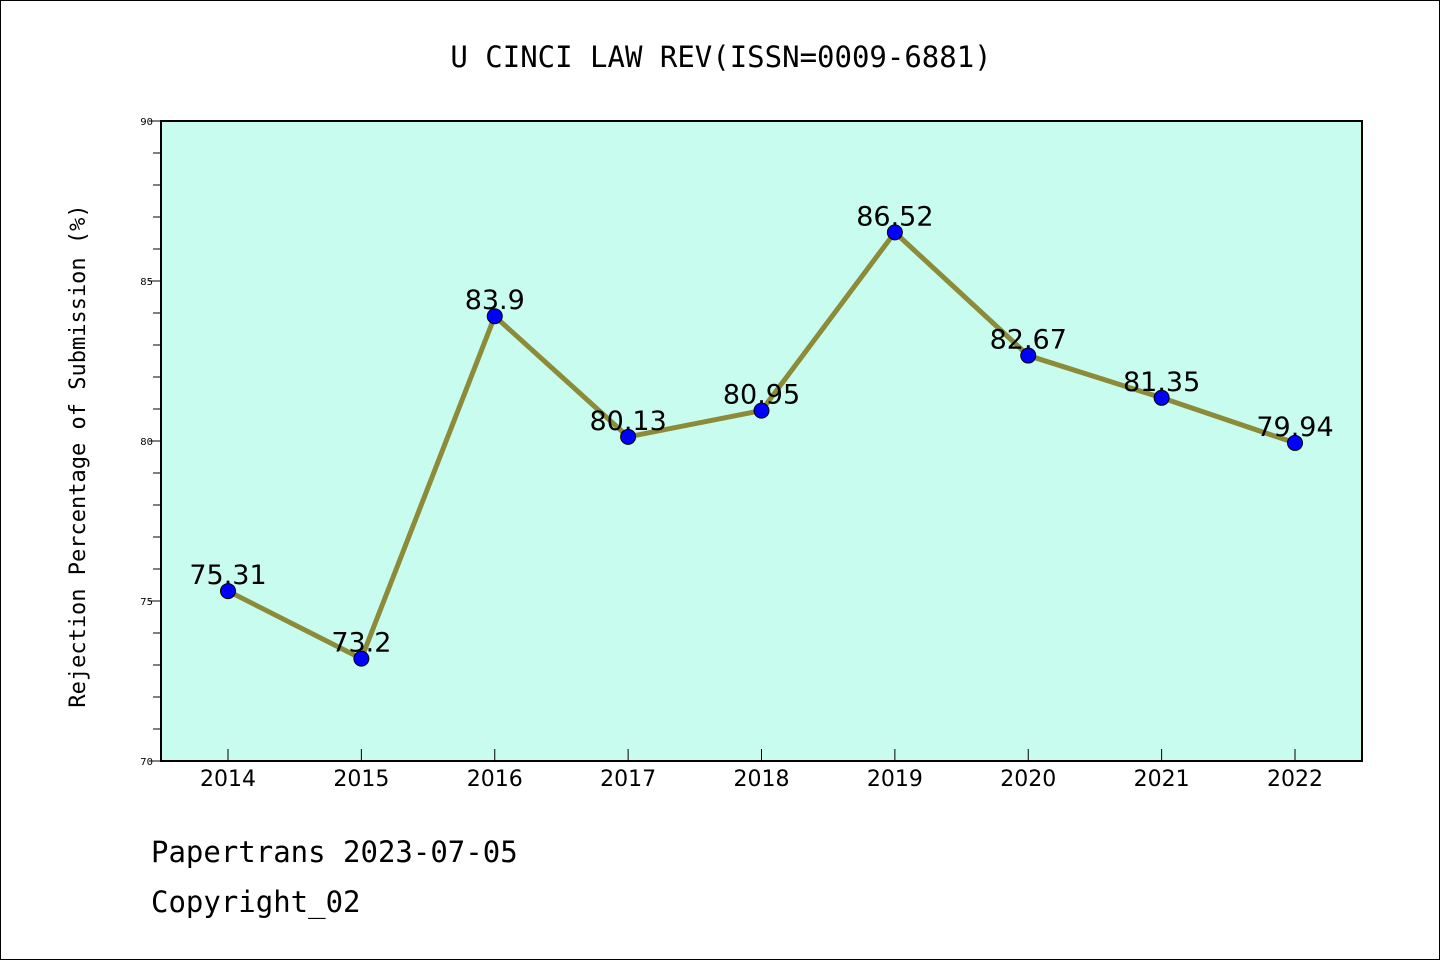 Image resolution: width=1440 pixels, height=961 pixels. What do you see at coordinates (628, 779) in the screenshot?
I see `x-tick-label: 2017` at bounding box center [628, 779].